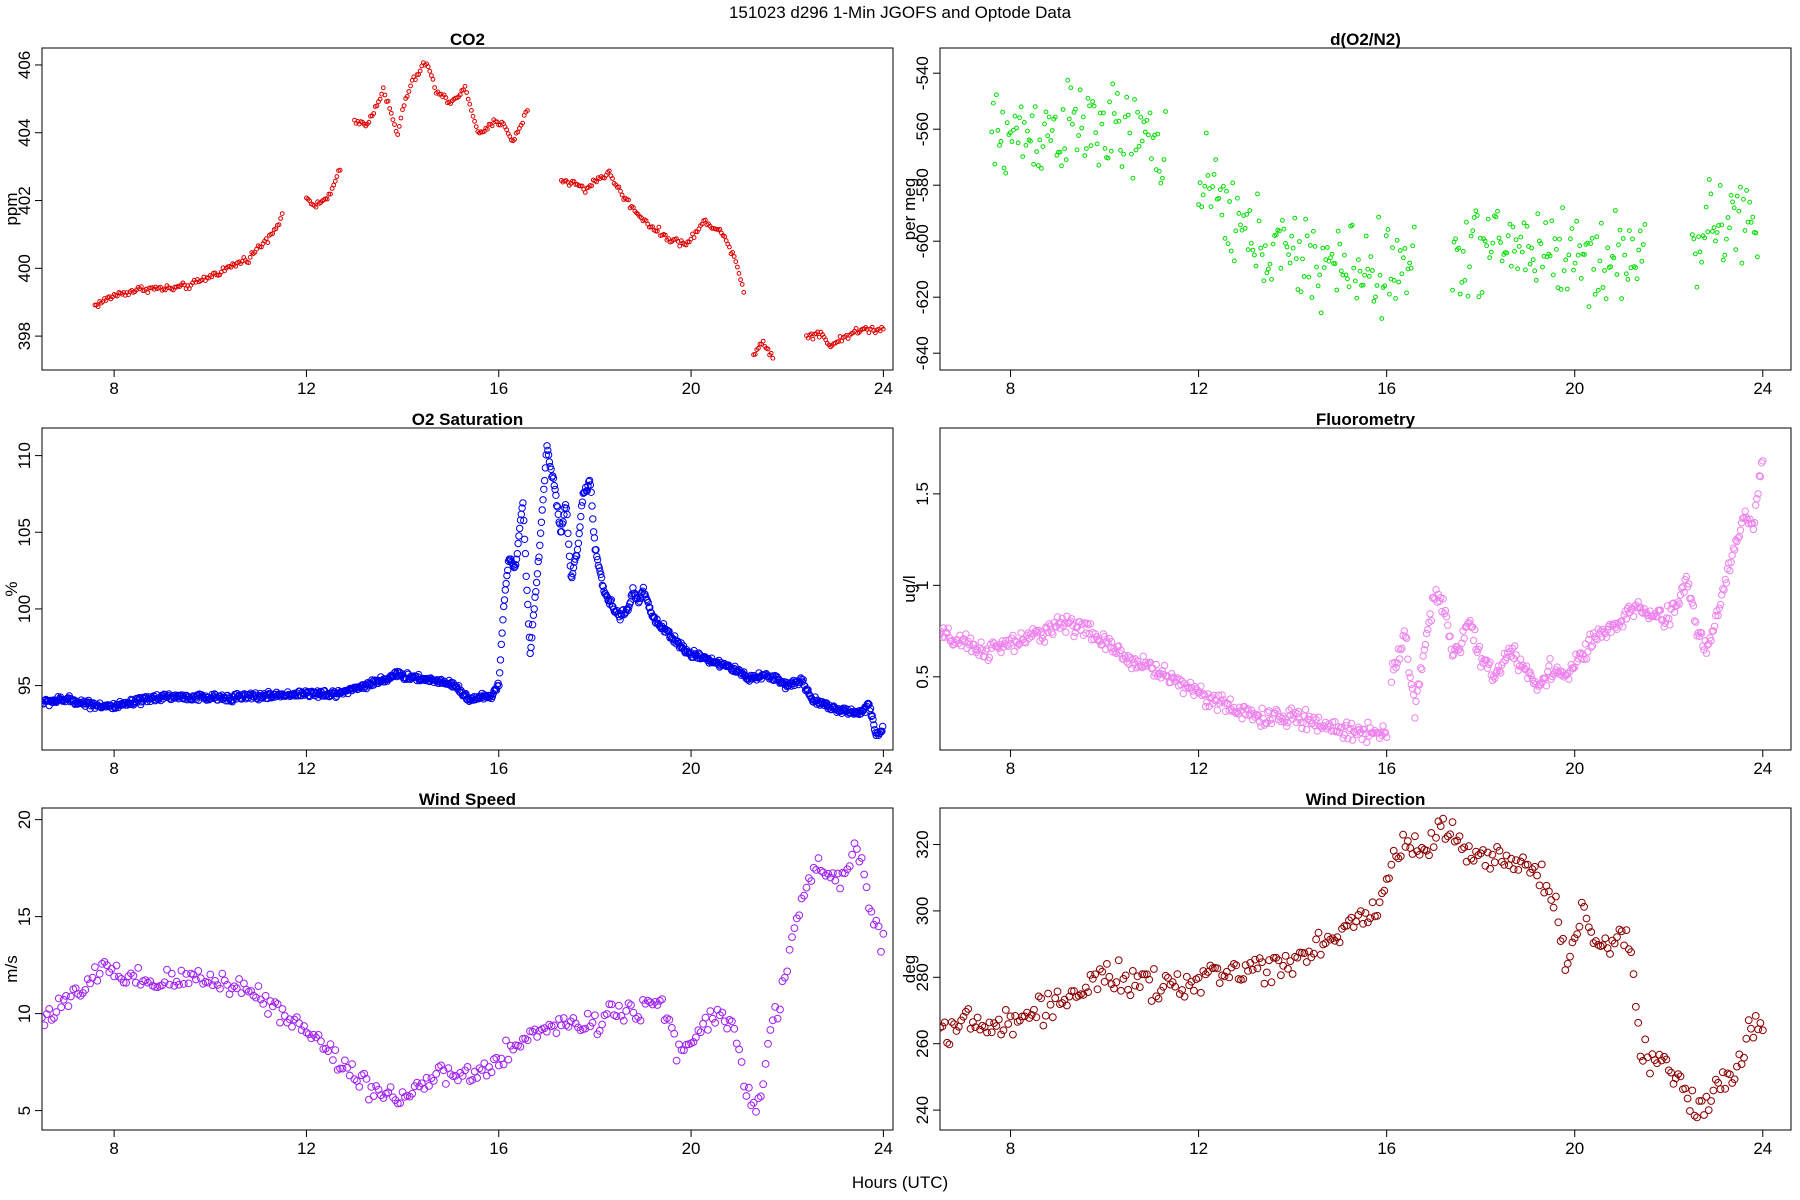 The width and height of the screenshot is (1800, 1200). I want to click on y-tick-label: -540, so click(922, 73).